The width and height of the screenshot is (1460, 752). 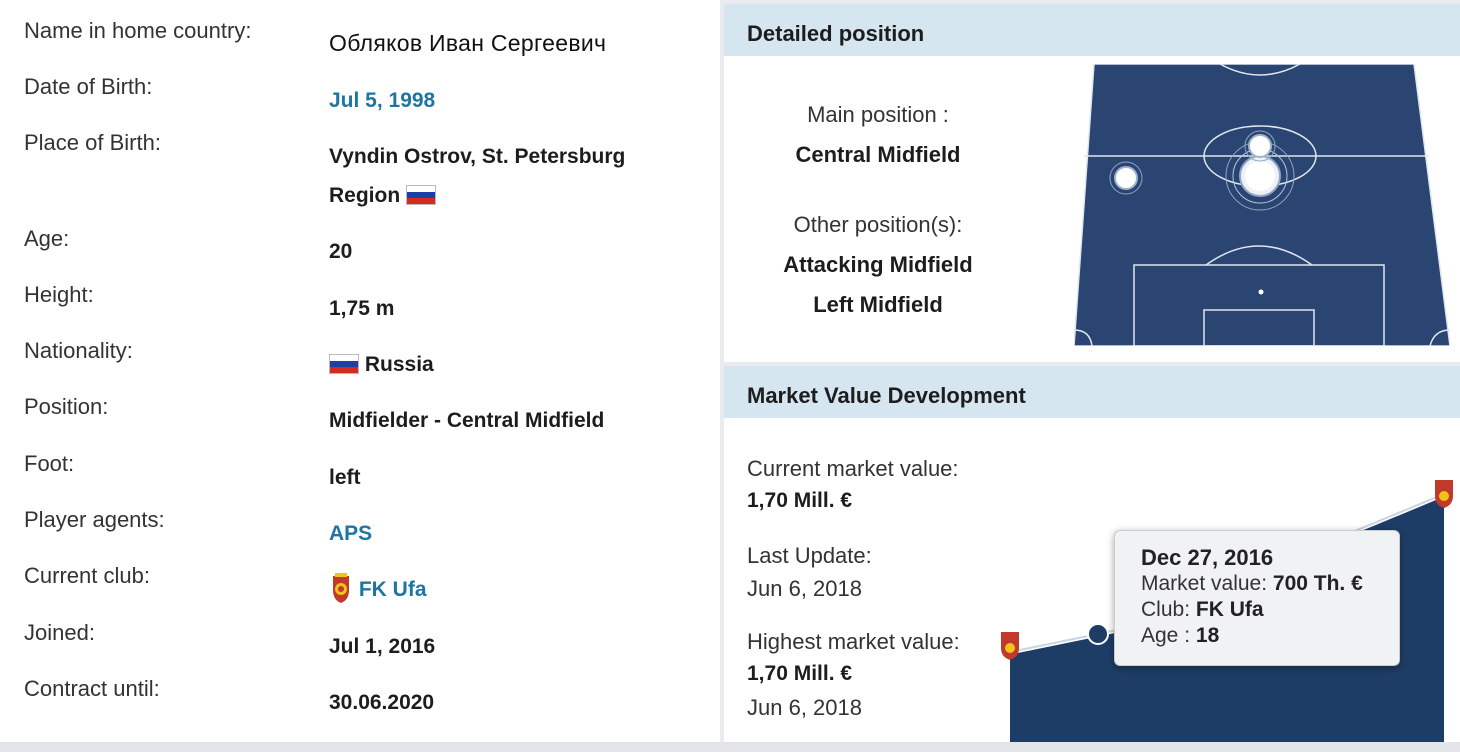 What do you see at coordinates (1207, 557) in the screenshot?
I see `tooltip-date: Dec 27, 2016` at bounding box center [1207, 557].